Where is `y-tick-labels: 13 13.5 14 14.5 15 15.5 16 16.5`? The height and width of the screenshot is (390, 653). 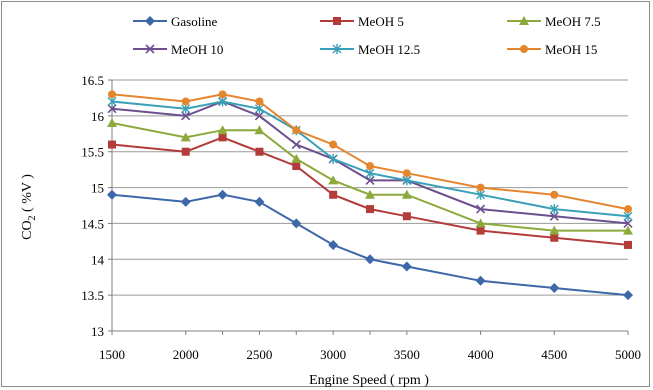 y-tick-labels: 13 13.5 14 14.5 15 15.5 16 16.5 is located at coordinates (92, 206).